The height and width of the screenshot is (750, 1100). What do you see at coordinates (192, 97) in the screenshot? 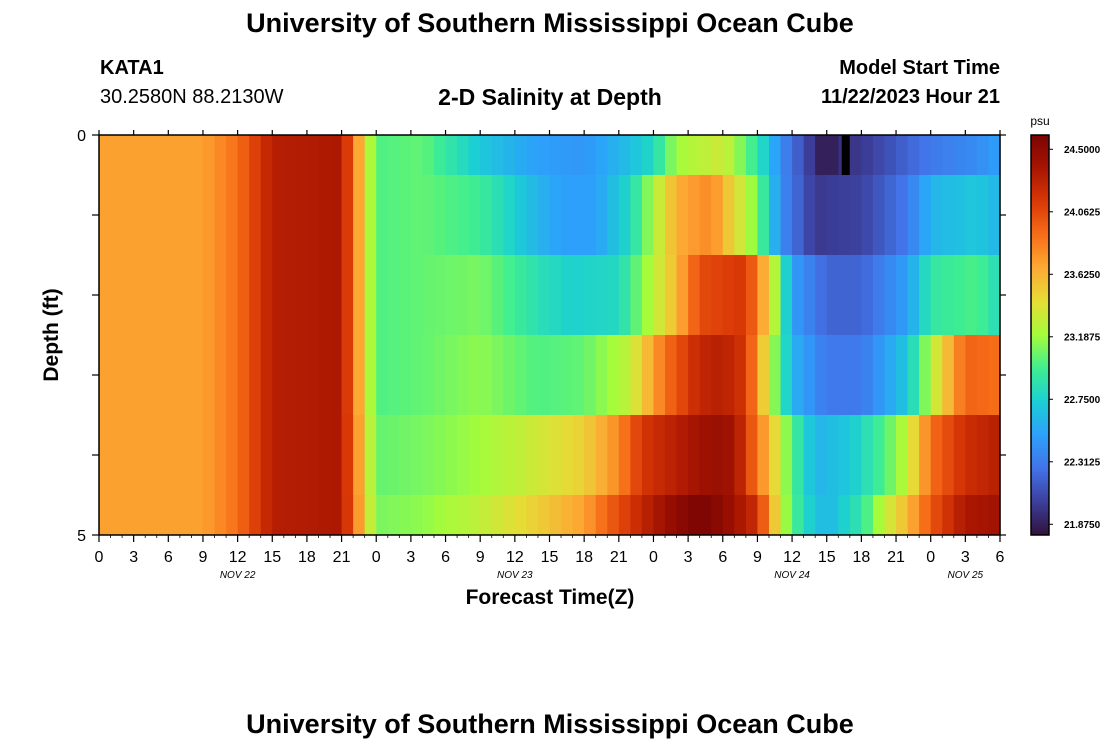
I see `station-coordinates: 30.2580N 88.2130W` at bounding box center [192, 97].